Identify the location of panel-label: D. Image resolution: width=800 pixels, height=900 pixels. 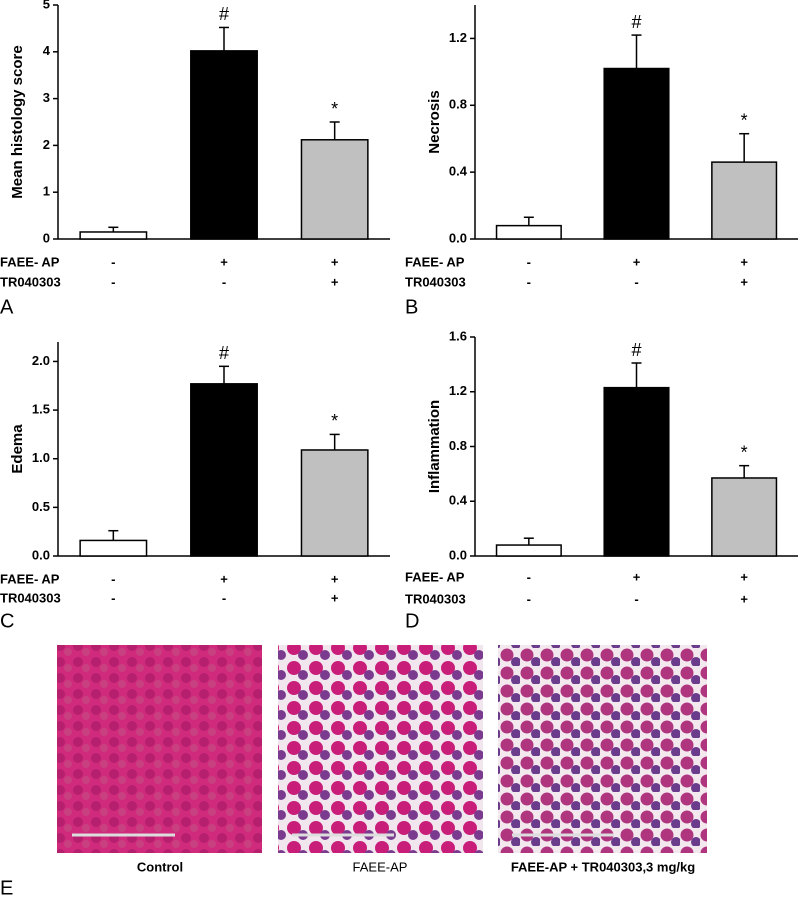
(412, 621).